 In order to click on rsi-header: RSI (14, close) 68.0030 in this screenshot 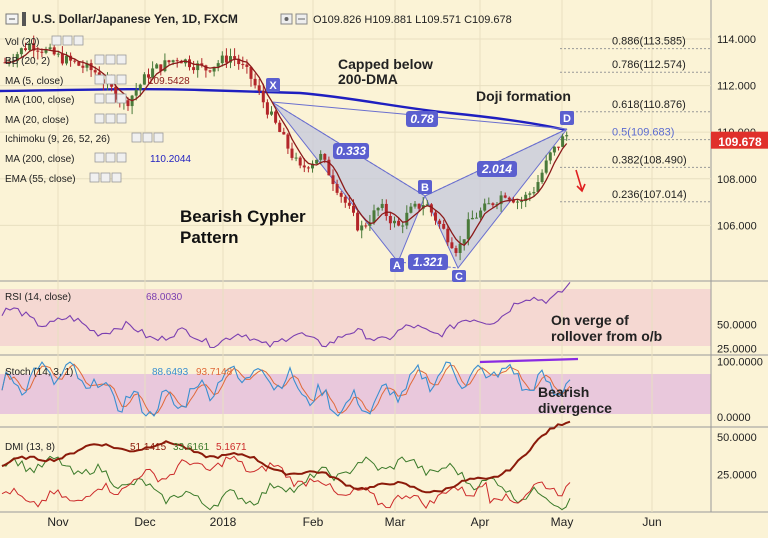, I will do `click(94, 297)`.